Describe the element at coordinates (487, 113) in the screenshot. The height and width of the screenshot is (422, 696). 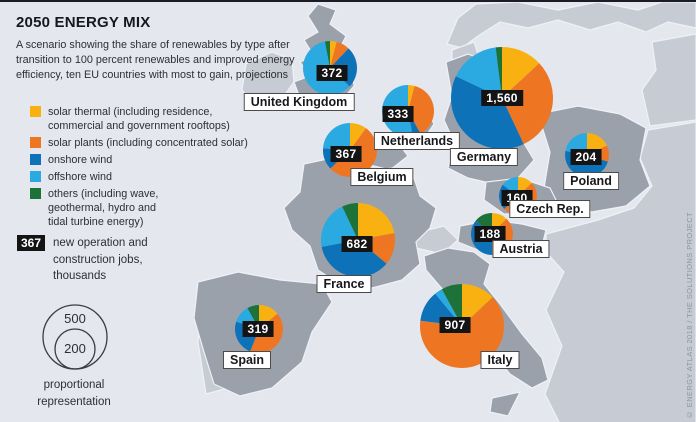
I see `pie-slice-germany-onshore-wind` at that location.